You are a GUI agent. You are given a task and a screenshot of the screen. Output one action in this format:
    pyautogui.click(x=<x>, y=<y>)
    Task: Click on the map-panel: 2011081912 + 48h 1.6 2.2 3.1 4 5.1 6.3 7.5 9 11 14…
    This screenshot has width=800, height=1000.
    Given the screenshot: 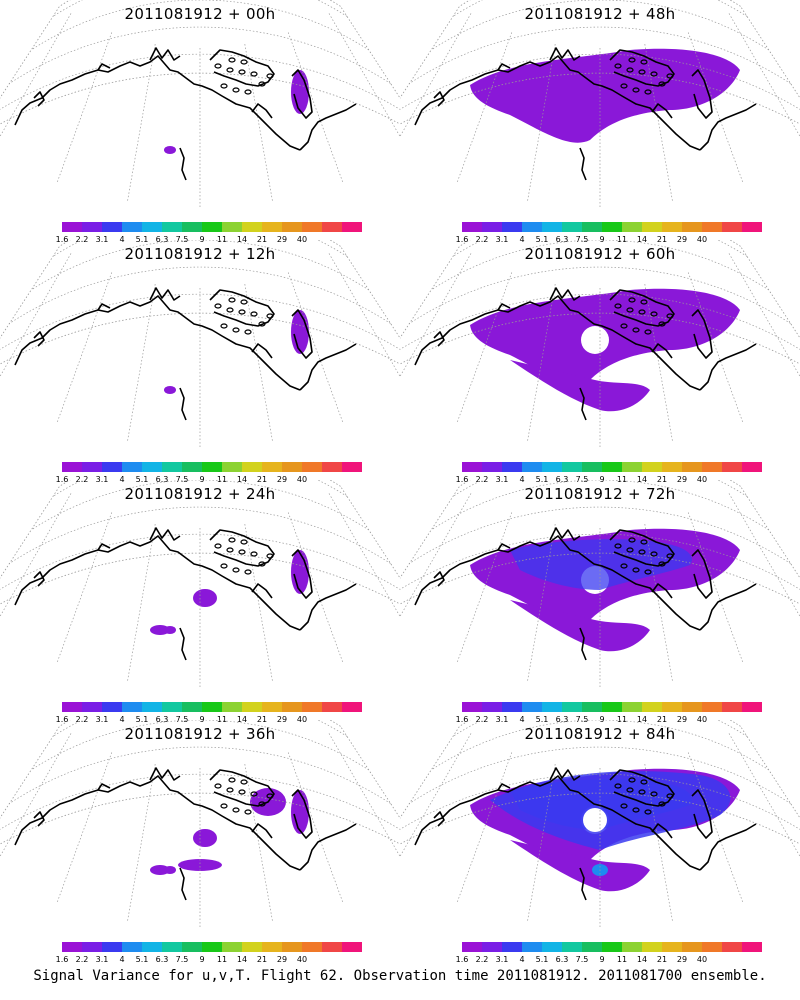 What is the action you would take?
    pyautogui.click(x=600, y=122)
    